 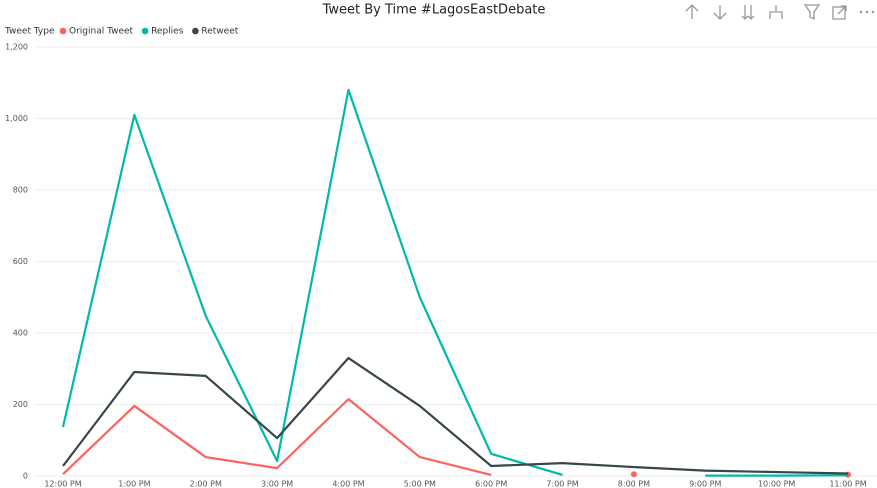 What do you see at coordinates (776, 484) in the screenshot?
I see `x-tick-label: 10:00 PM` at bounding box center [776, 484].